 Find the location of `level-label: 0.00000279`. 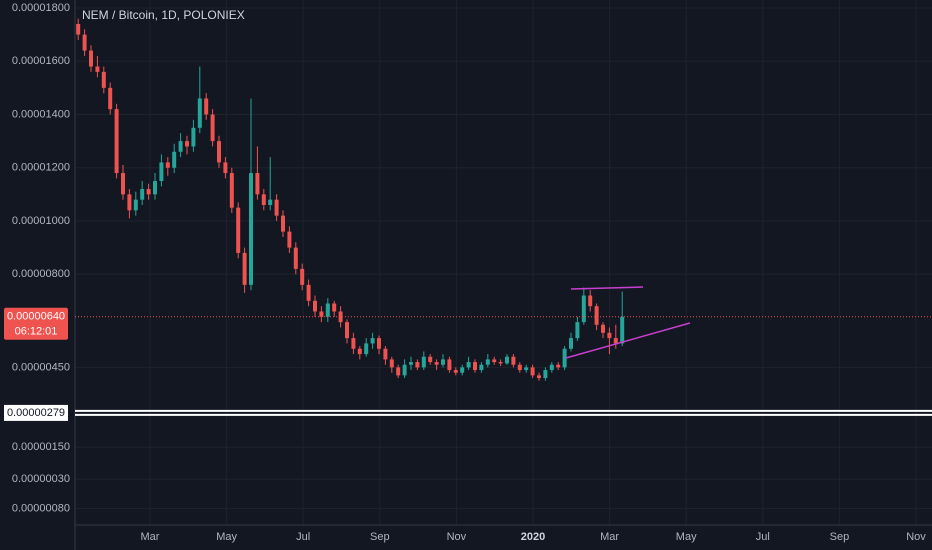

level-label: 0.00000279 is located at coordinates (36, 413).